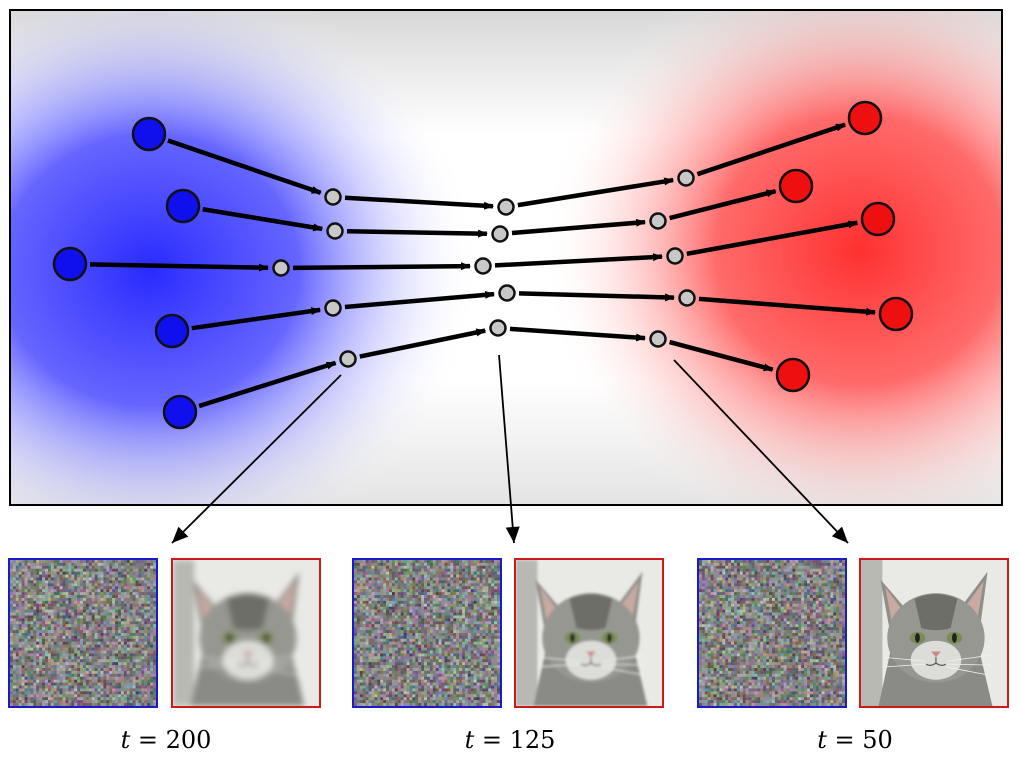 Image resolution: width=1019 pixels, height=763 pixels. What do you see at coordinates (772, 633) in the screenshot?
I see `noise-image-t50` at bounding box center [772, 633].